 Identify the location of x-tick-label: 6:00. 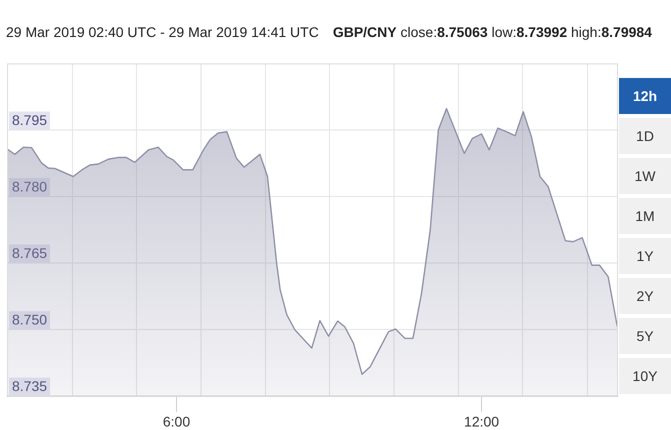
(176, 421).